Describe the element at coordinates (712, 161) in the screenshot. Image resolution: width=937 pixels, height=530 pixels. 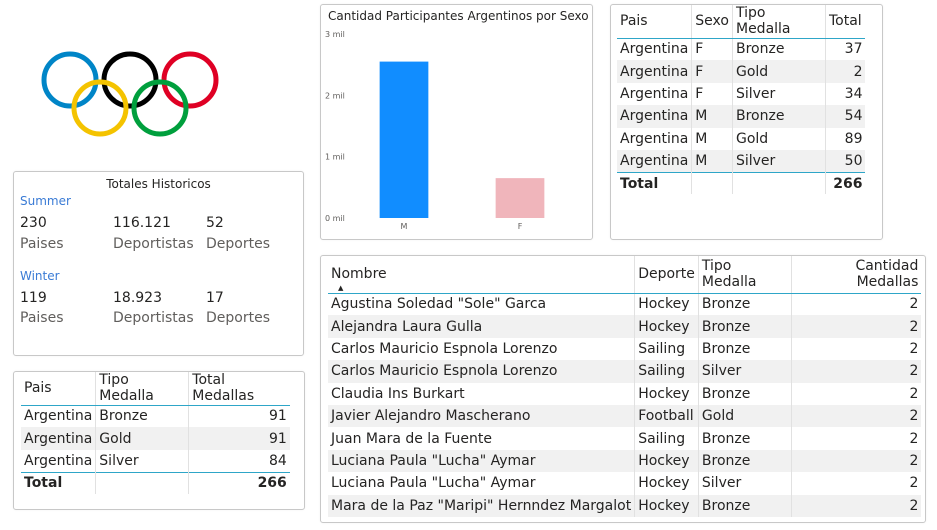
I see `cell-sexo: M` at that location.